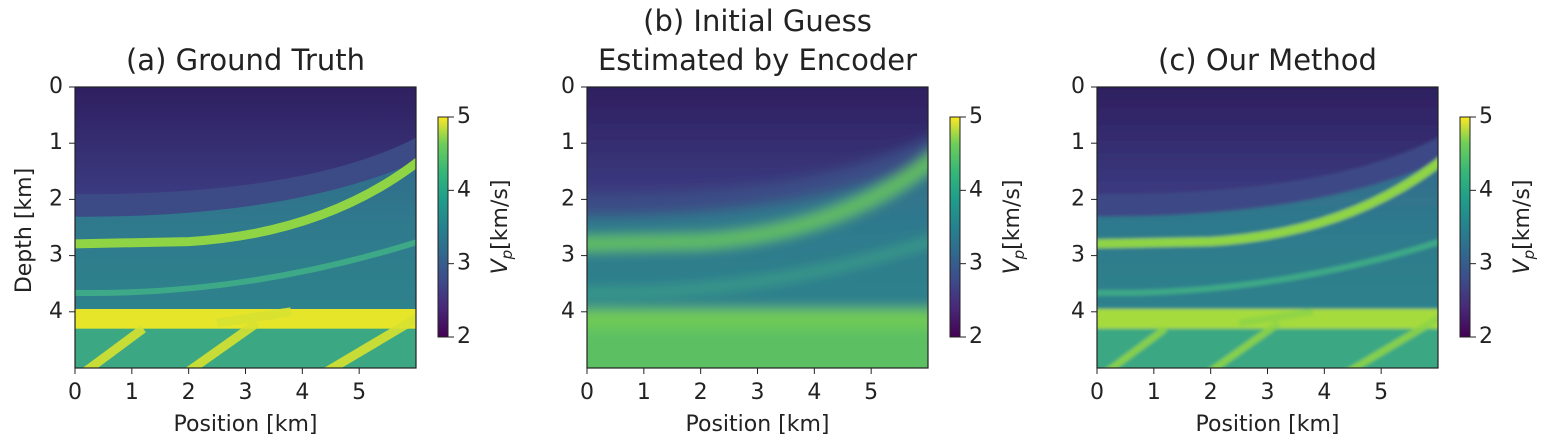 The image size is (1548, 448). Describe the element at coordinates (245, 60) in the screenshot. I see `panel-title: (a) Ground Truth` at that location.